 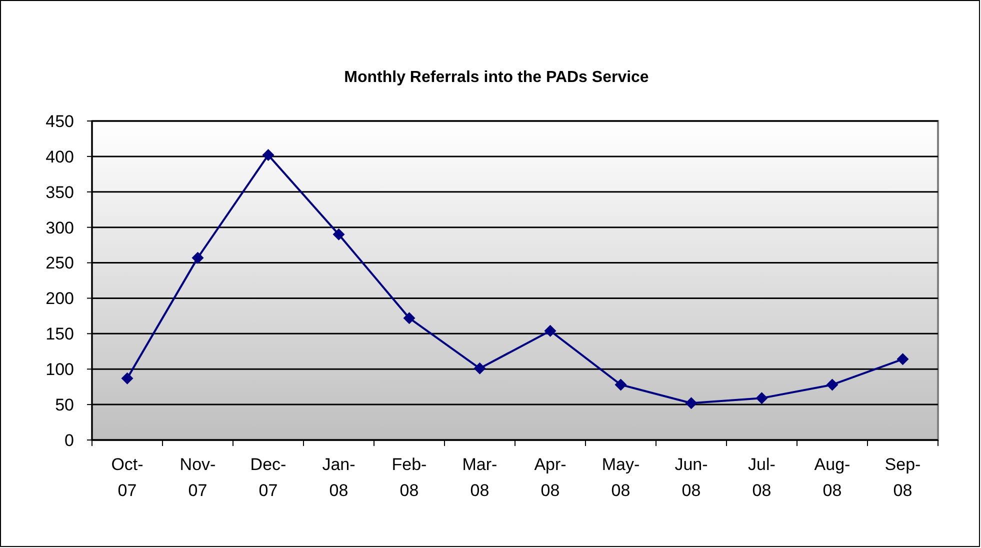 I want to click on y-tick-label: 300, so click(x=60, y=228).